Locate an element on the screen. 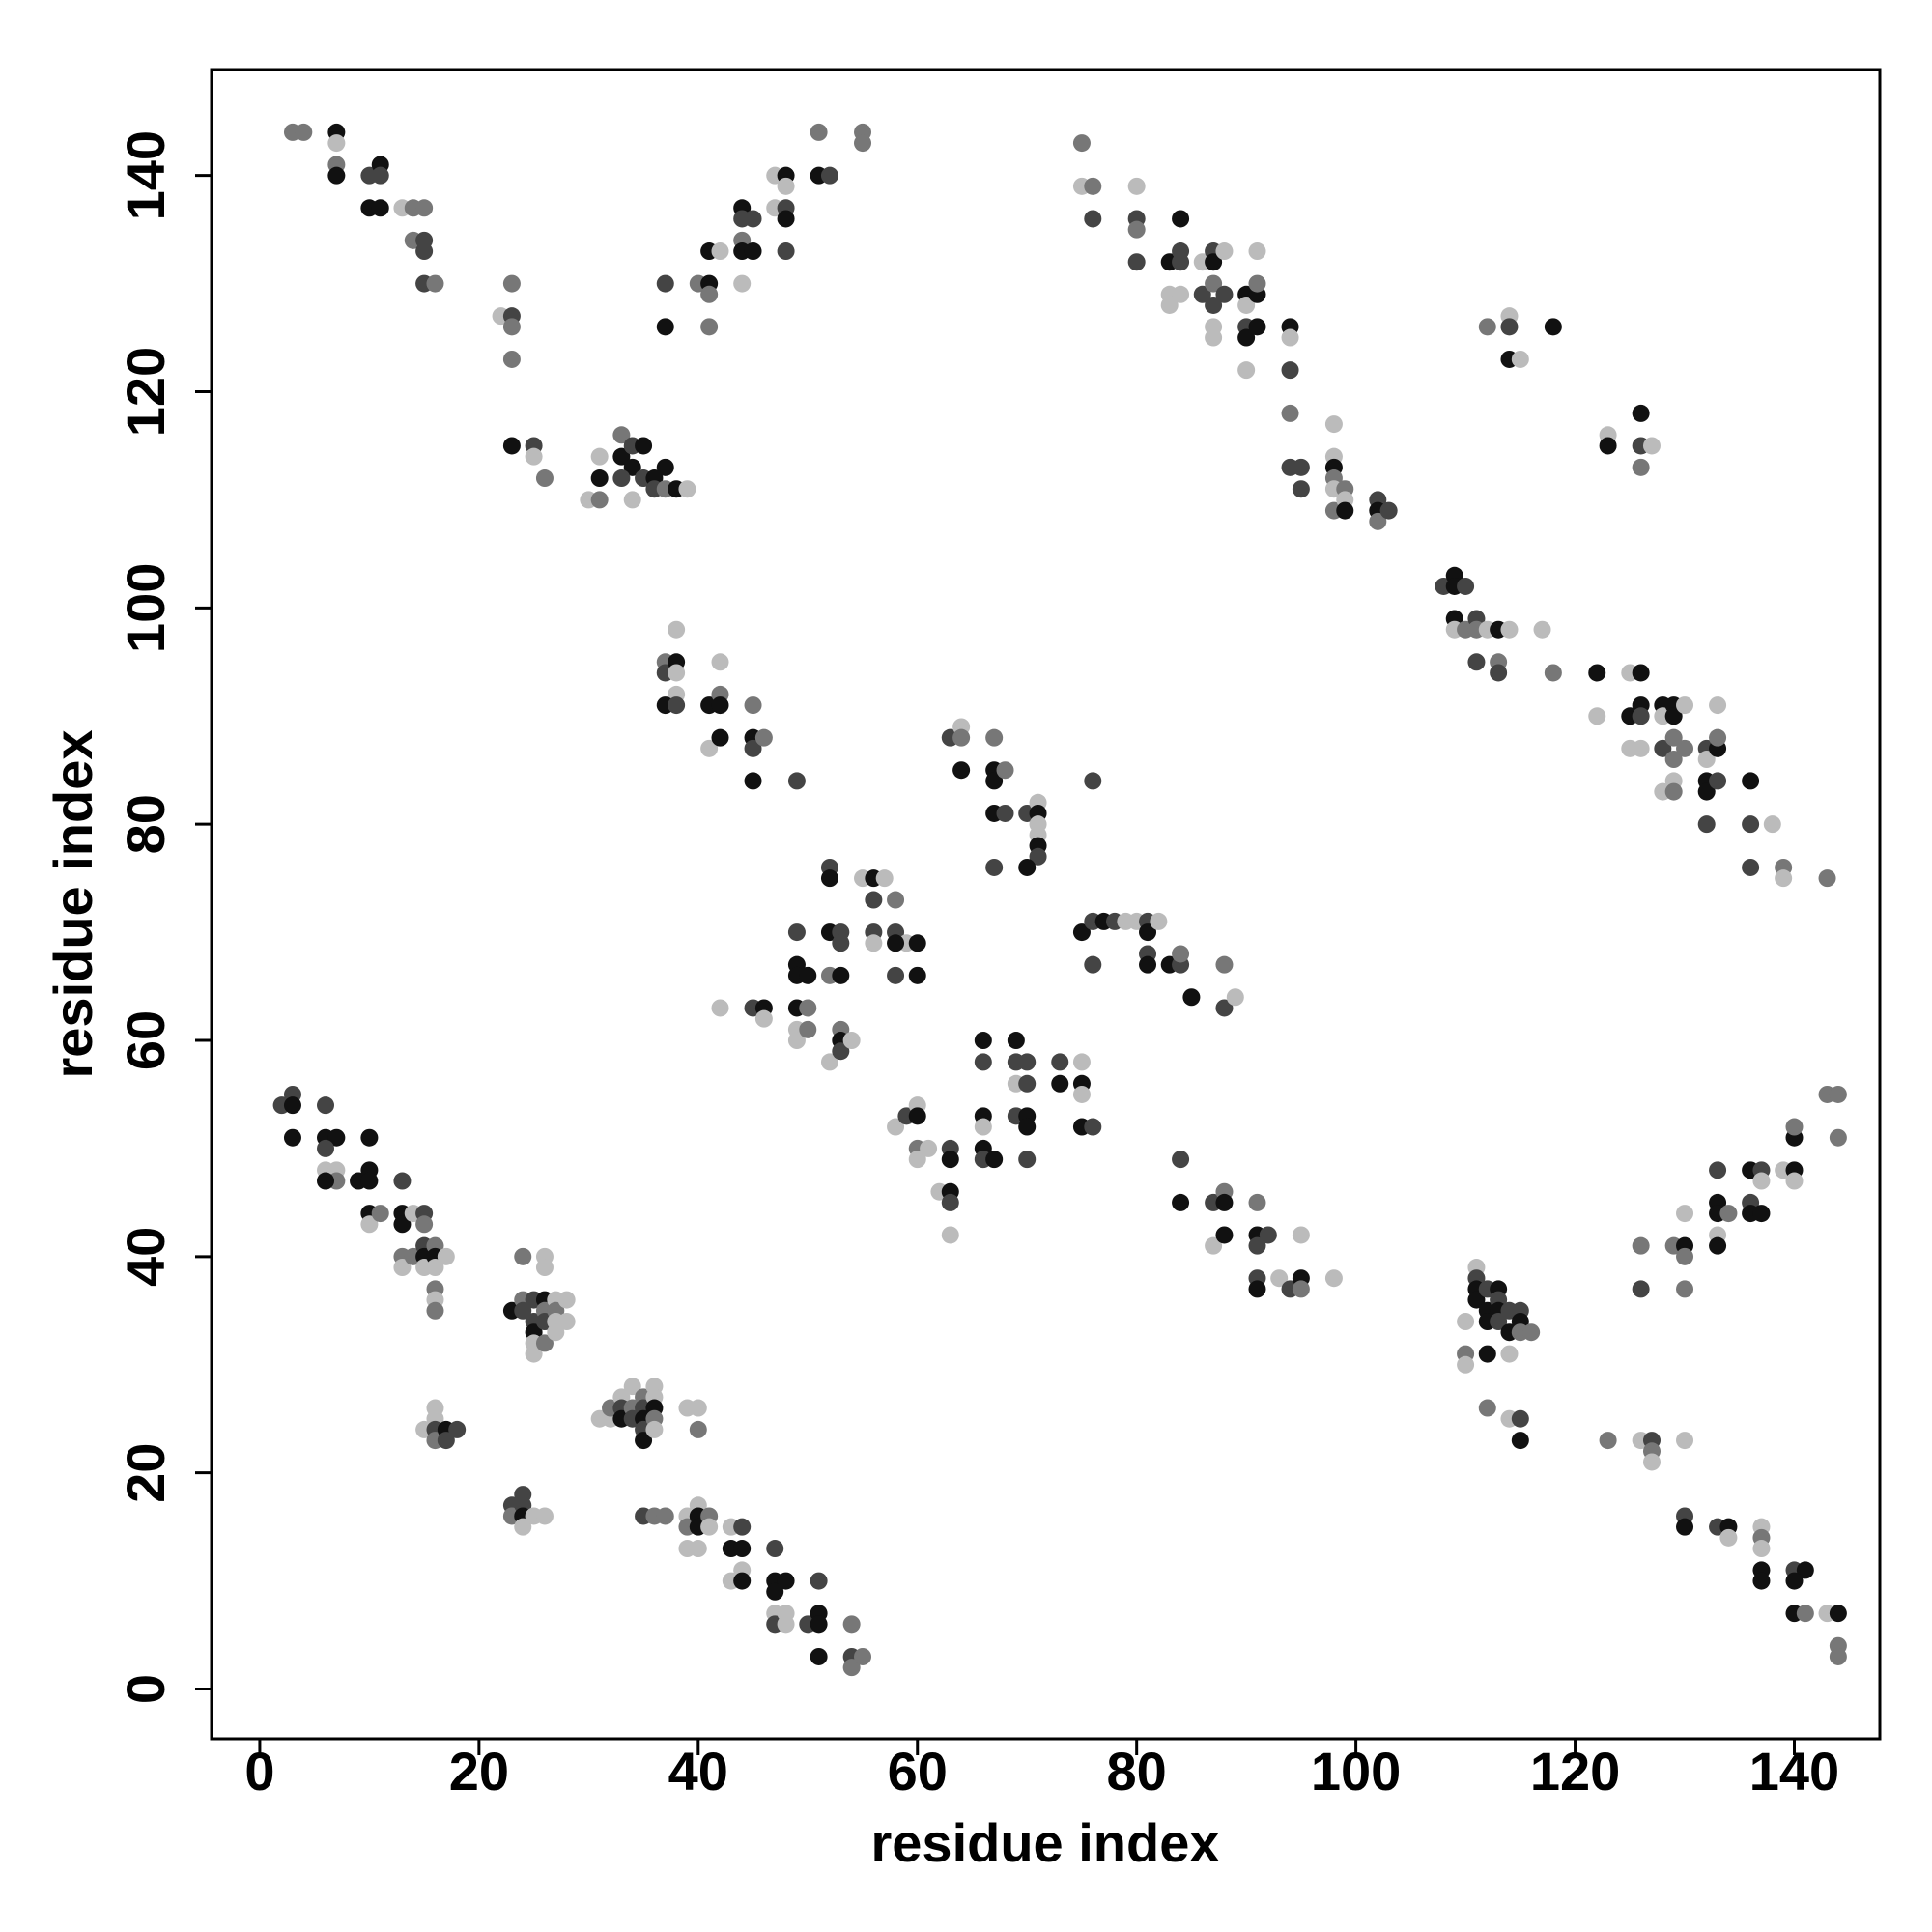 The height and width of the screenshot is (1932, 1932). y-tick-label: 20 is located at coordinates (145, 1473).